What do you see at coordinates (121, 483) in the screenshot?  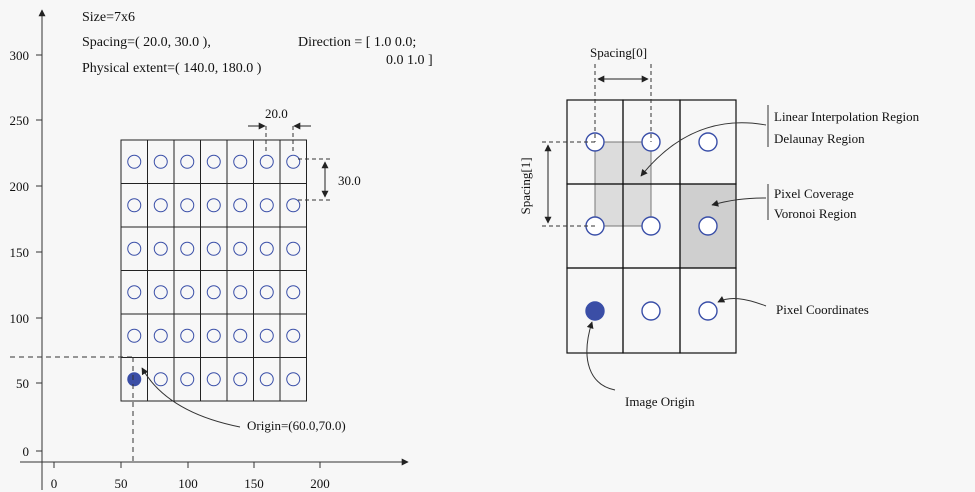 I see `x-tick-label: 50` at bounding box center [121, 483].